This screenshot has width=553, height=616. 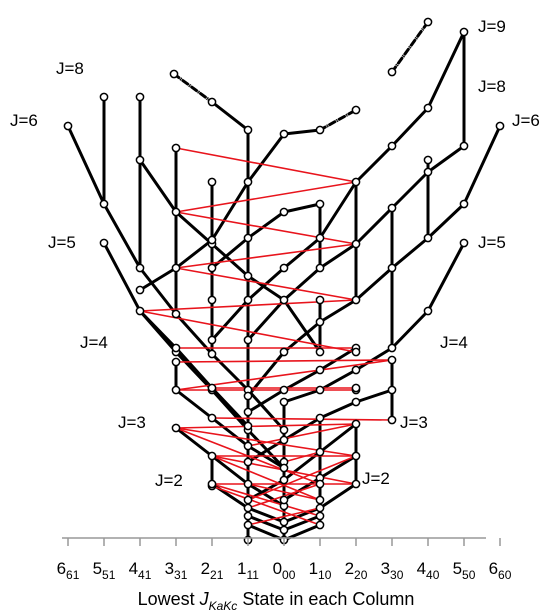 What do you see at coordinates (104, 570) in the screenshot?
I see `x-tick-label: 551` at bounding box center [104, 570].